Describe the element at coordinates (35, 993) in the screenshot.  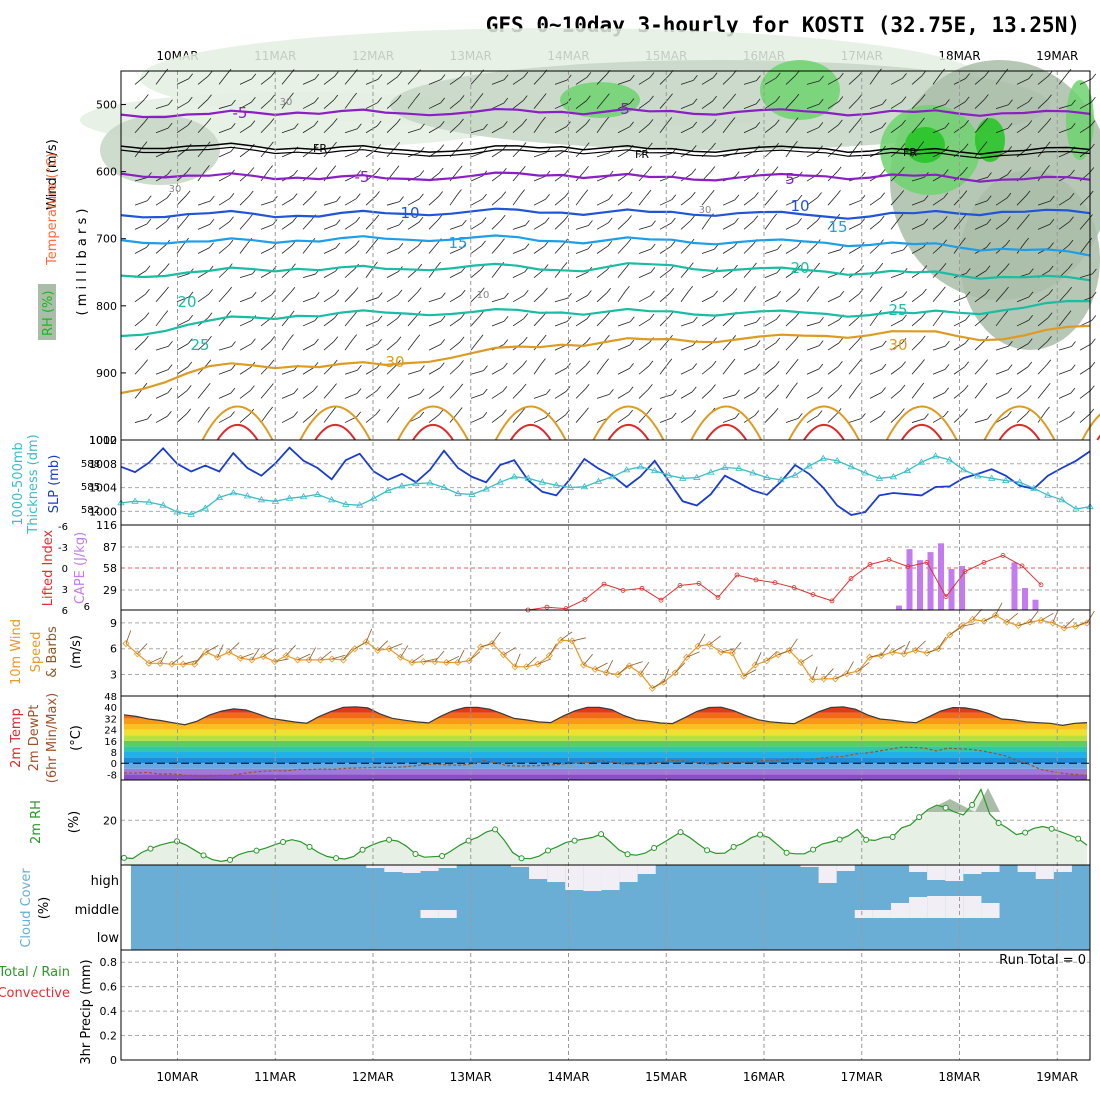
I see `label-convective: Convective` at that location.